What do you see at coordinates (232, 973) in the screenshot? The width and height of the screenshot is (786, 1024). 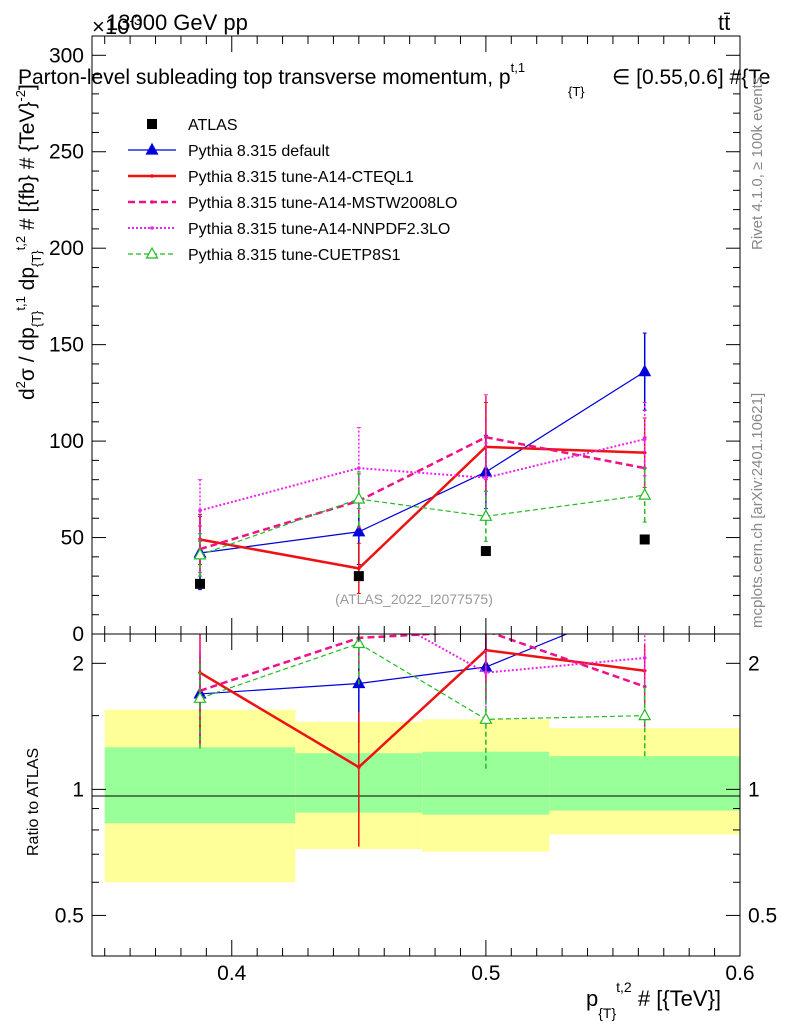 I see `x-tick-label: 0.4` at bounding box center [232, 973].